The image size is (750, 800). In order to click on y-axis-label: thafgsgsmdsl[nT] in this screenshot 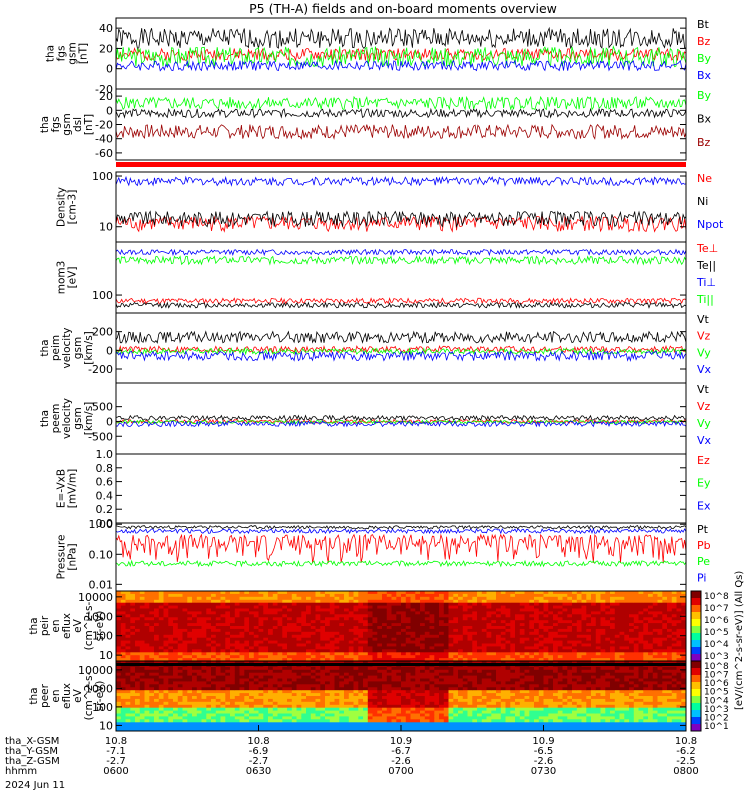, I will do `click(67, 124)`.